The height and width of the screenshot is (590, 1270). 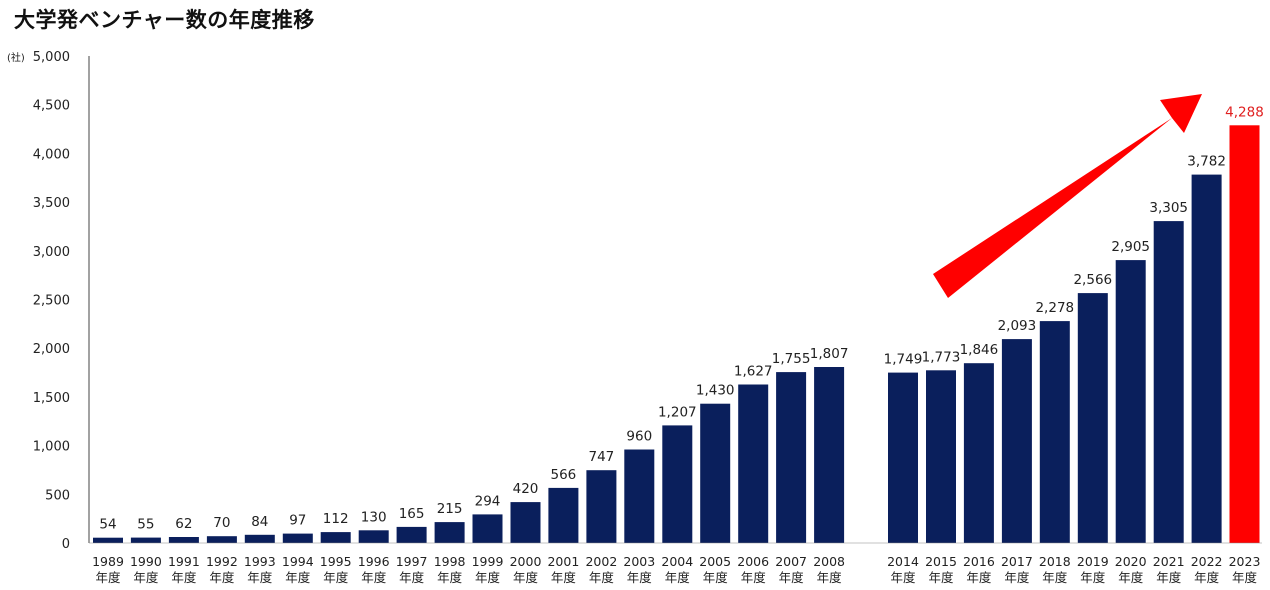 What do you see at coordinates (1207, 561) in the screenshot?
I see `x-tick-year: 2022` at bounding box center [1207, 561].